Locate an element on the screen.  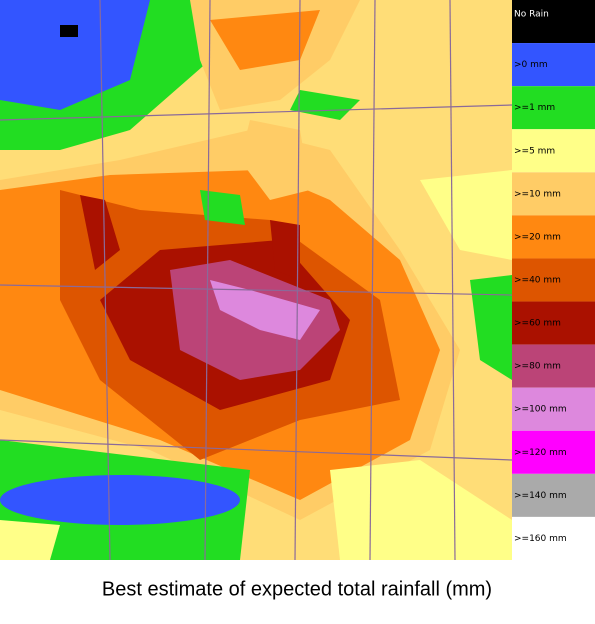
legend-label: >=60 mm is located at coordinates (537, 324).